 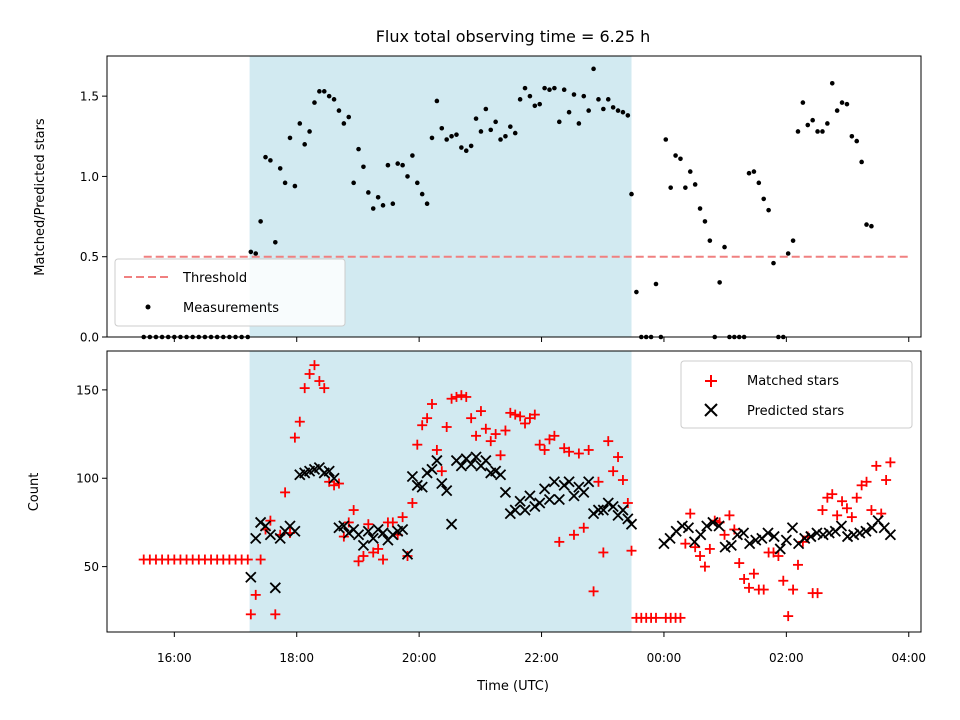 I want to click on x-tick-label: 02:00, so click(x=786, y=658).